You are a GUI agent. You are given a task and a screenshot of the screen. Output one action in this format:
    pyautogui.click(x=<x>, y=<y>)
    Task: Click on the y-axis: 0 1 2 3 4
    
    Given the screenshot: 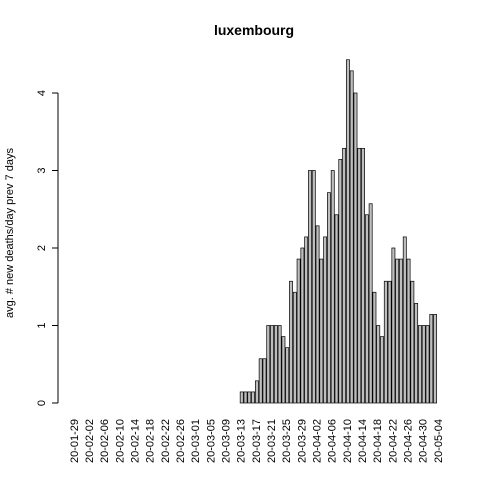 What is the action you would take?
    pyautogui.click(x=47, y=248)
    